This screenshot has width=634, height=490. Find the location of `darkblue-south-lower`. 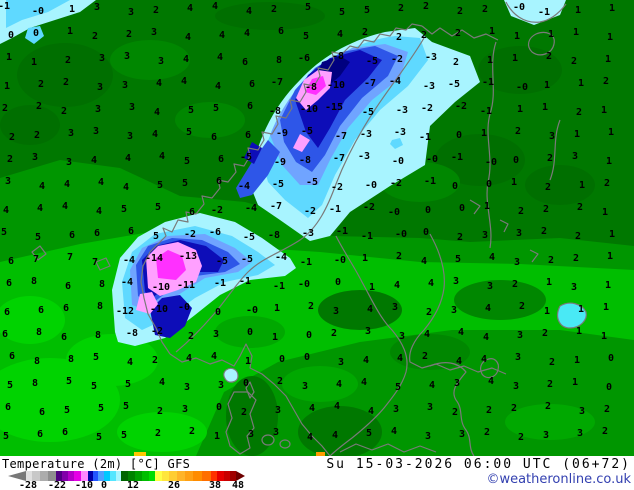

darkblue-south-lower is located at coordinates (171, 316).